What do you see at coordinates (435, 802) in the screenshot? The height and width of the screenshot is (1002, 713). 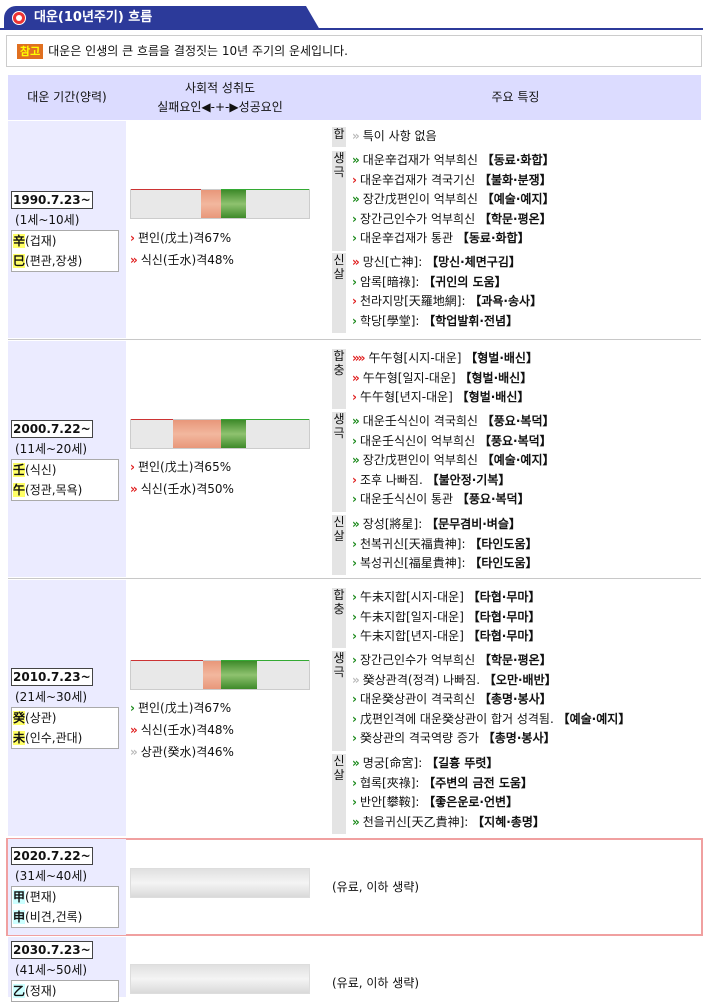 I see `list-item: › 반안[攀鞍]: 【좋은운로·언변】` at bounding box center [435, 802].